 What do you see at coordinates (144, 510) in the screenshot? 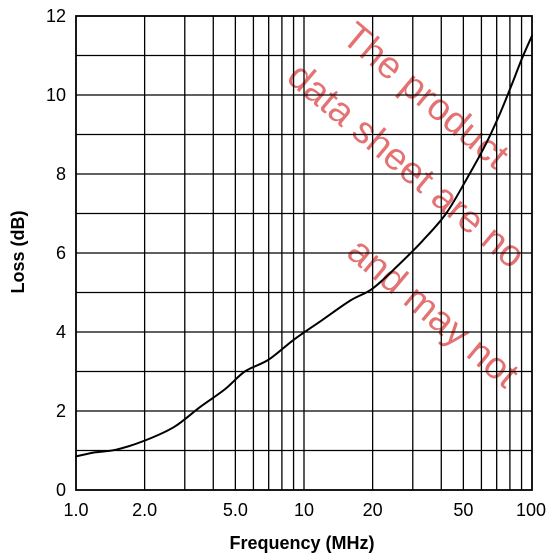
I see `x-tick-label: 2.0` at bounding box center [144, 510].